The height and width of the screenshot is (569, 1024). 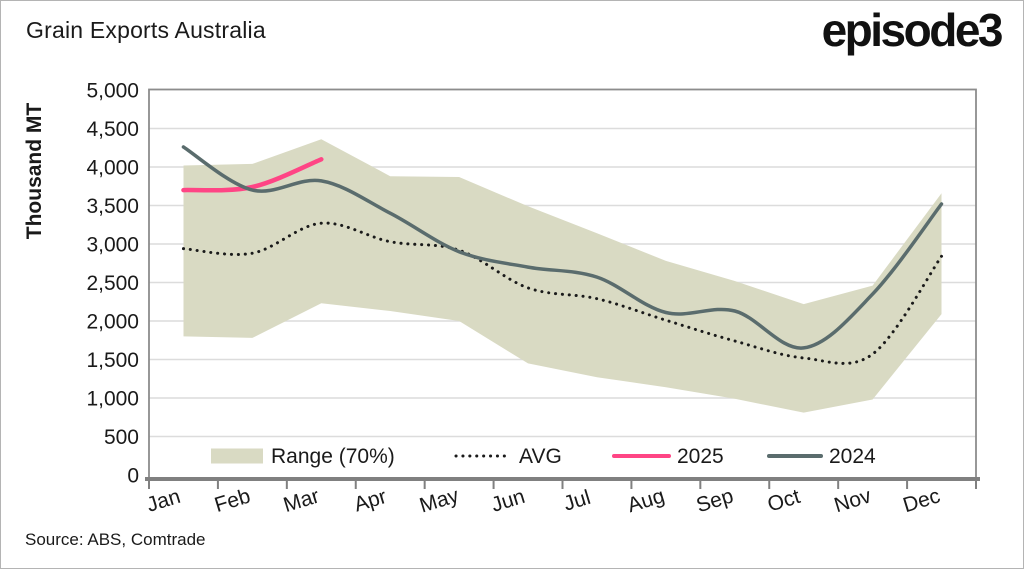 I want to click on y-tick-label: 3,000, so click(x=112, y=245).